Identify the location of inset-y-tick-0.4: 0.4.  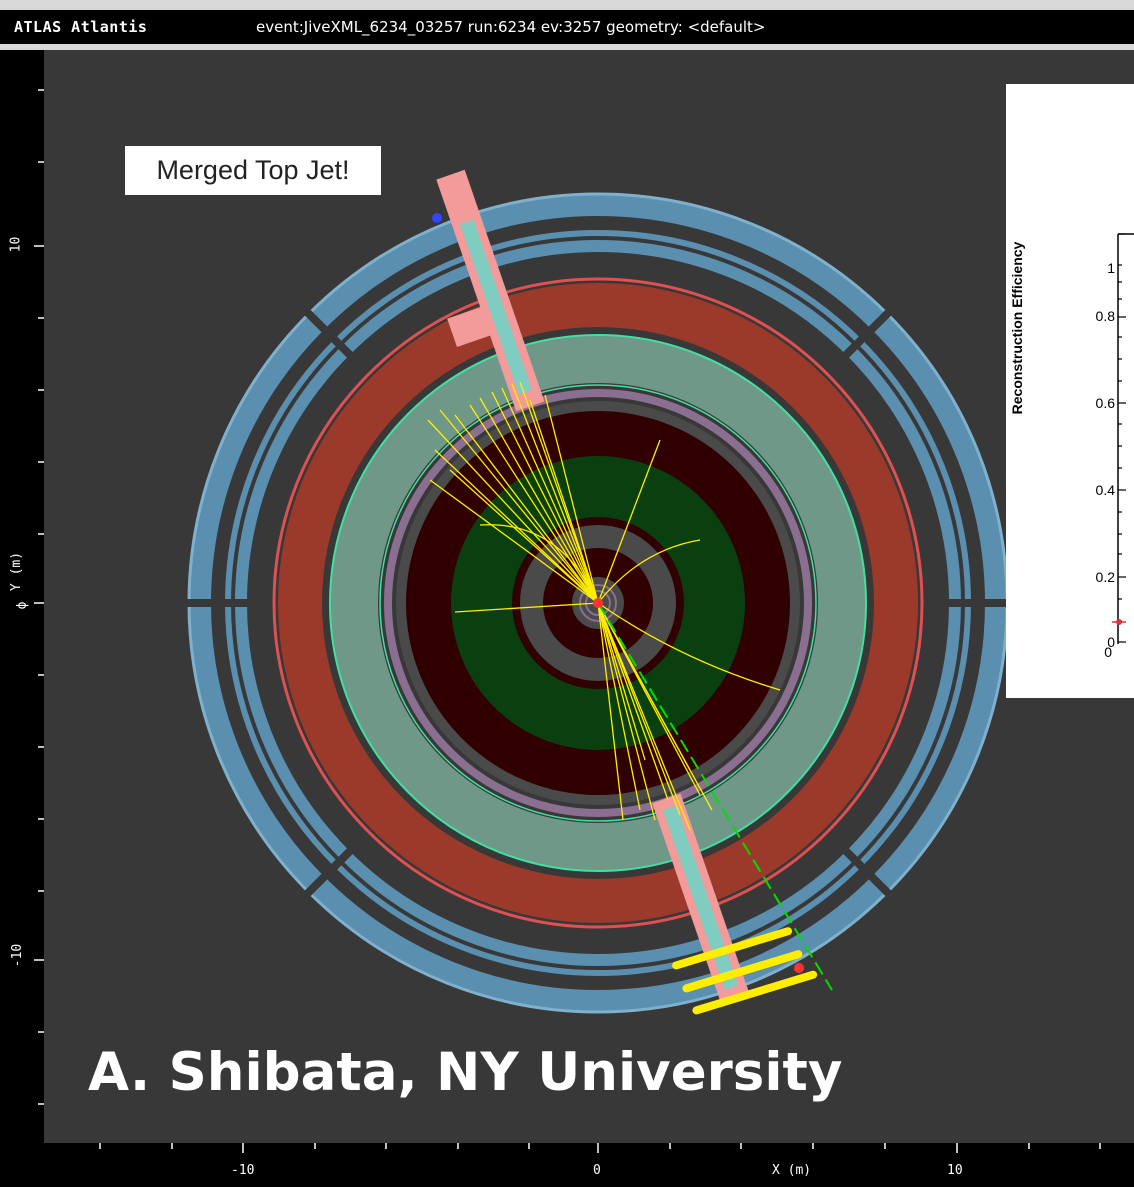
(1105, 490).